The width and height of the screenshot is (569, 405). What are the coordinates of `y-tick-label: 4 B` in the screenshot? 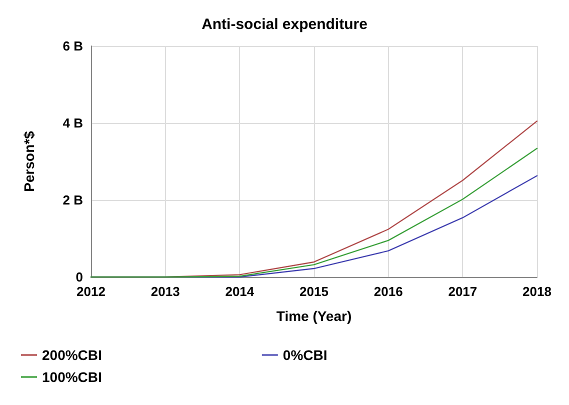 It's located at (72, 123).